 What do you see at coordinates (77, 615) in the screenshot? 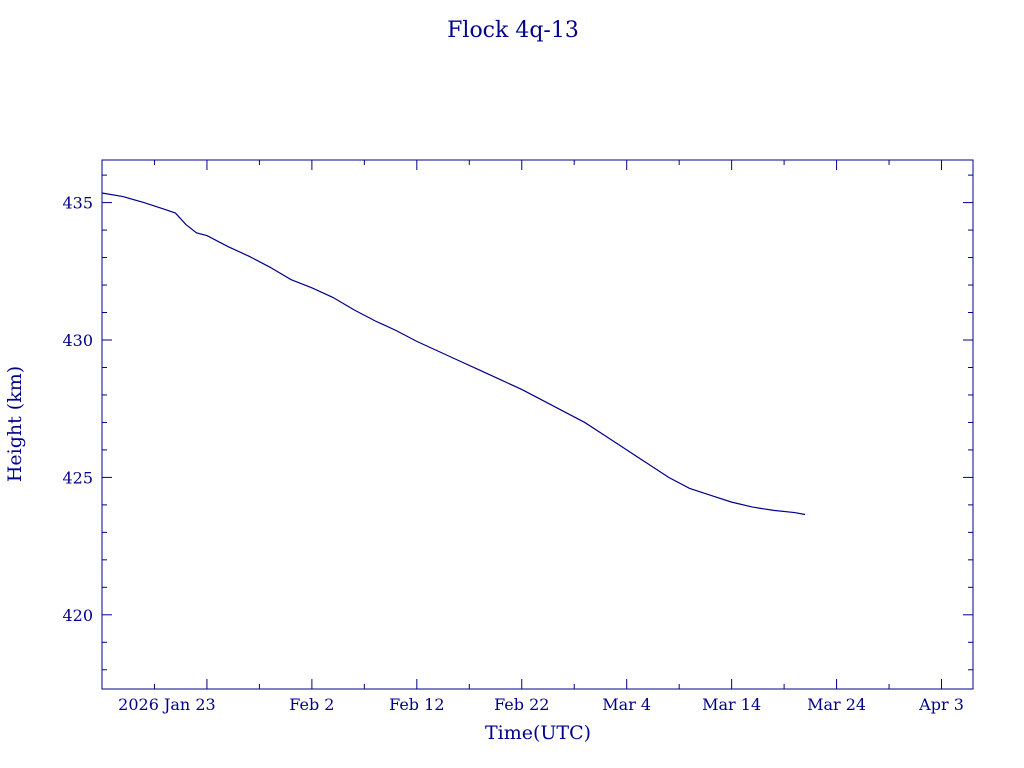
I see `y-tick-label: 420` at bounding box center [77, 615].